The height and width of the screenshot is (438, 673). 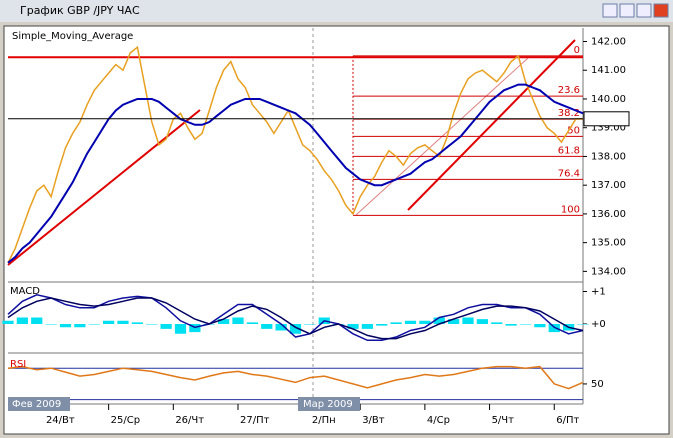 I want to click on title-bar, so click(x=336, y=11).